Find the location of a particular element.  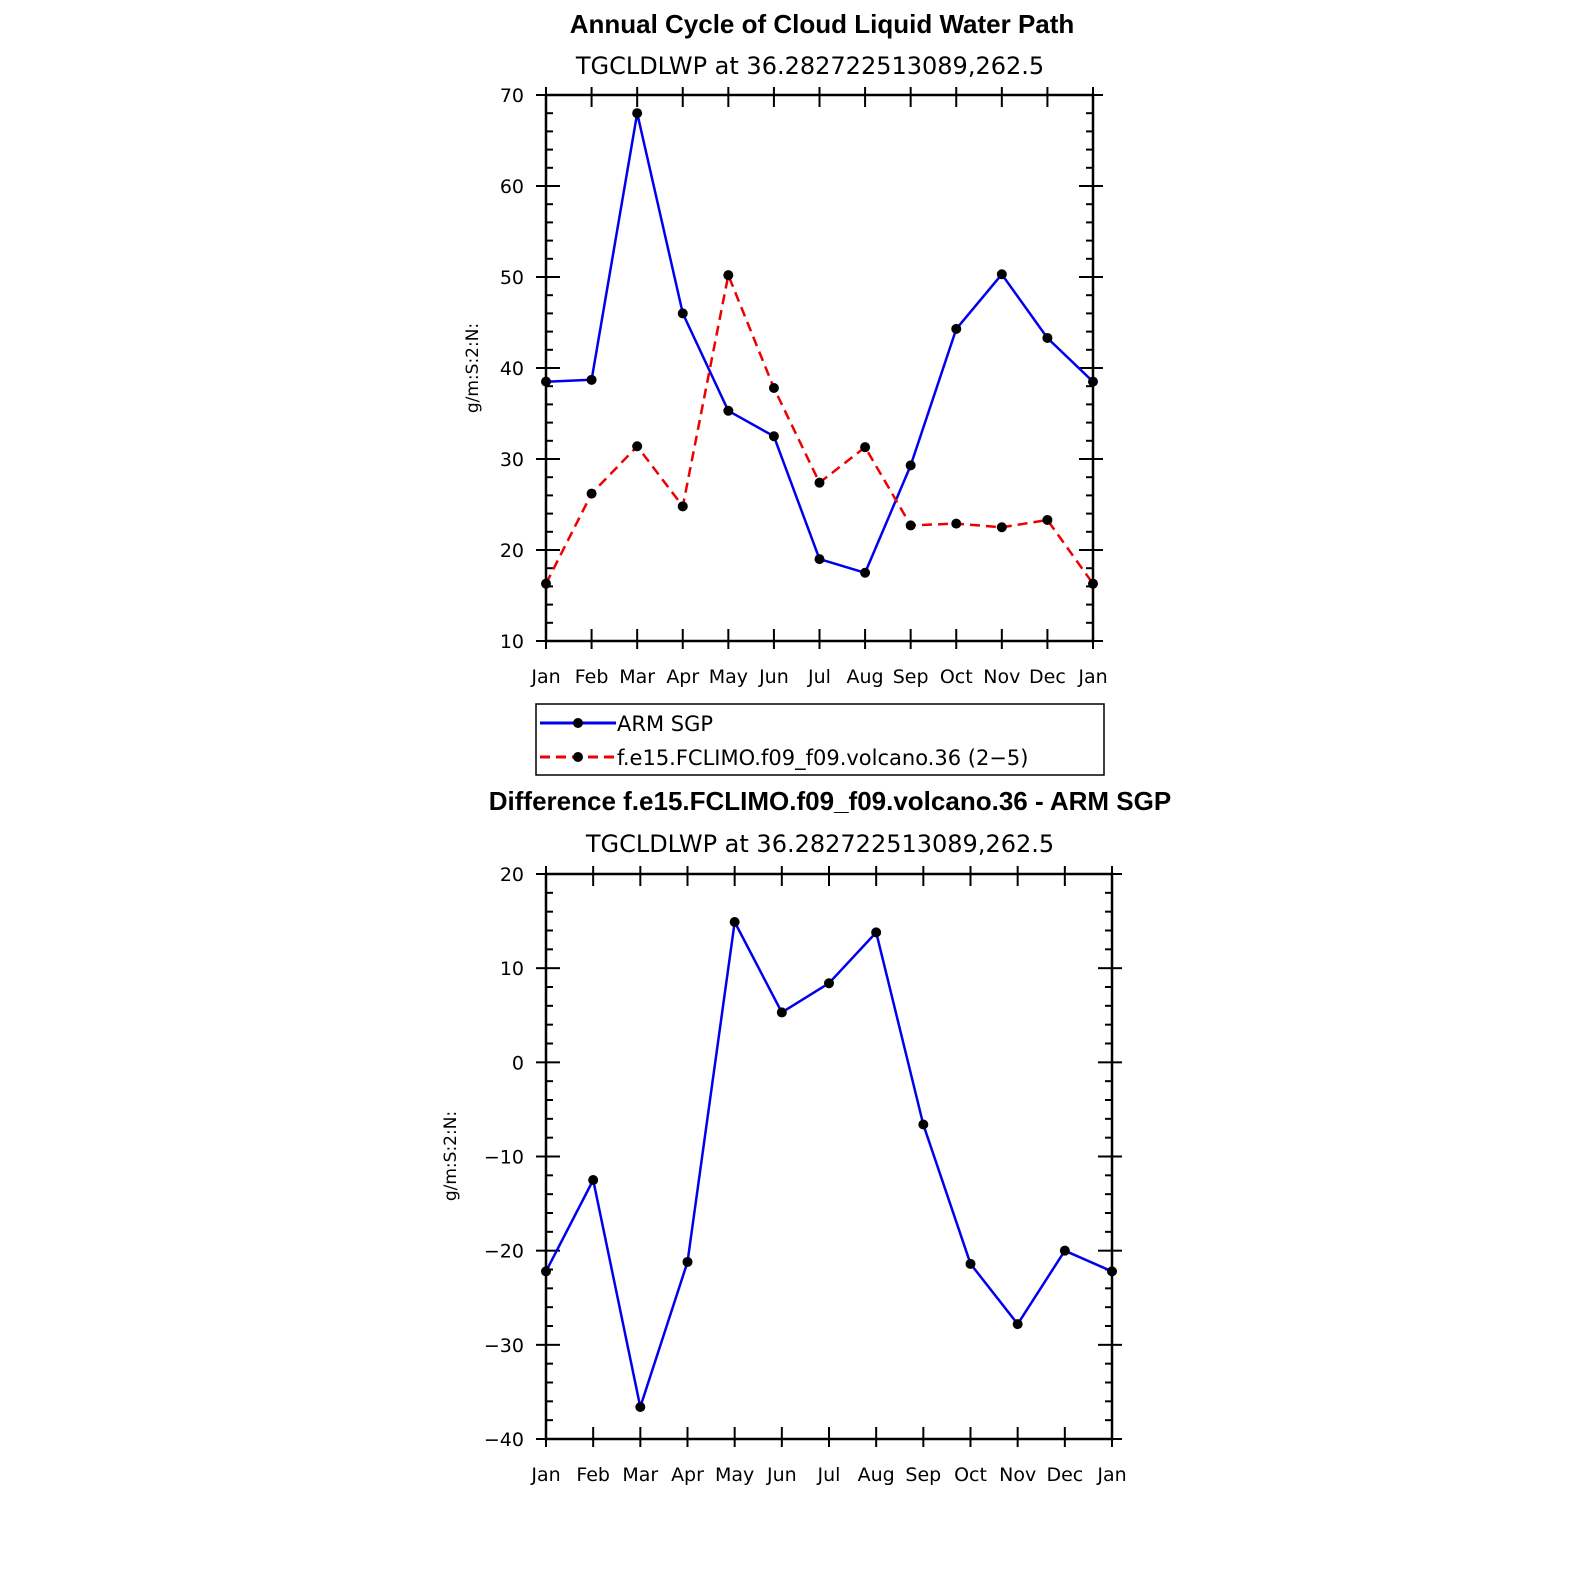

legend-box is located at coordinates (820, 739).